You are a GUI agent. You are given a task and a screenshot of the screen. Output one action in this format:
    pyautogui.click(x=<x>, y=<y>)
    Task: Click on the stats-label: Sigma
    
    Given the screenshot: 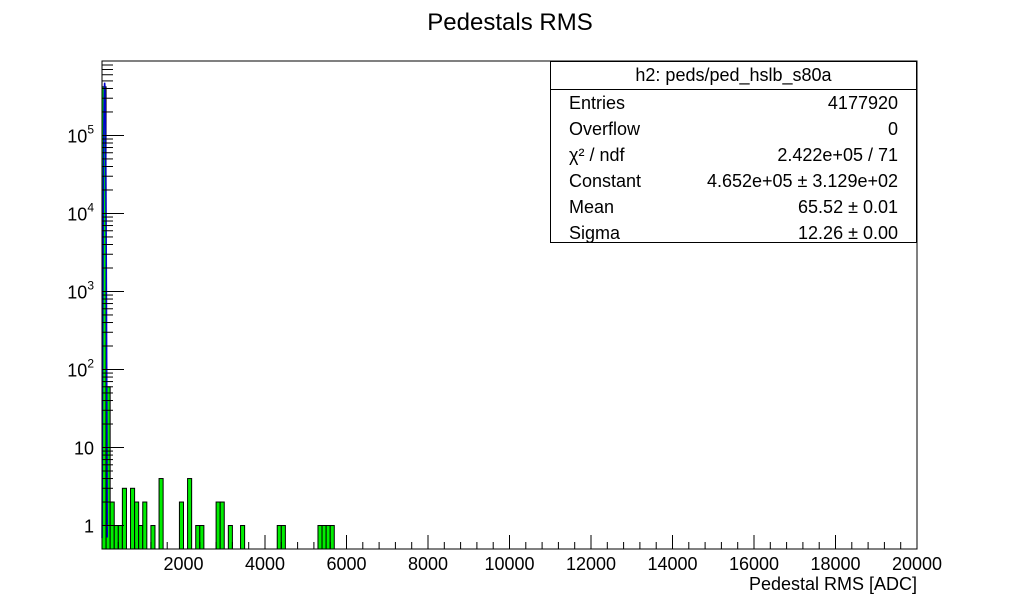 What is the action you would take?
    pyautogui.click(x=595, y=233)
    